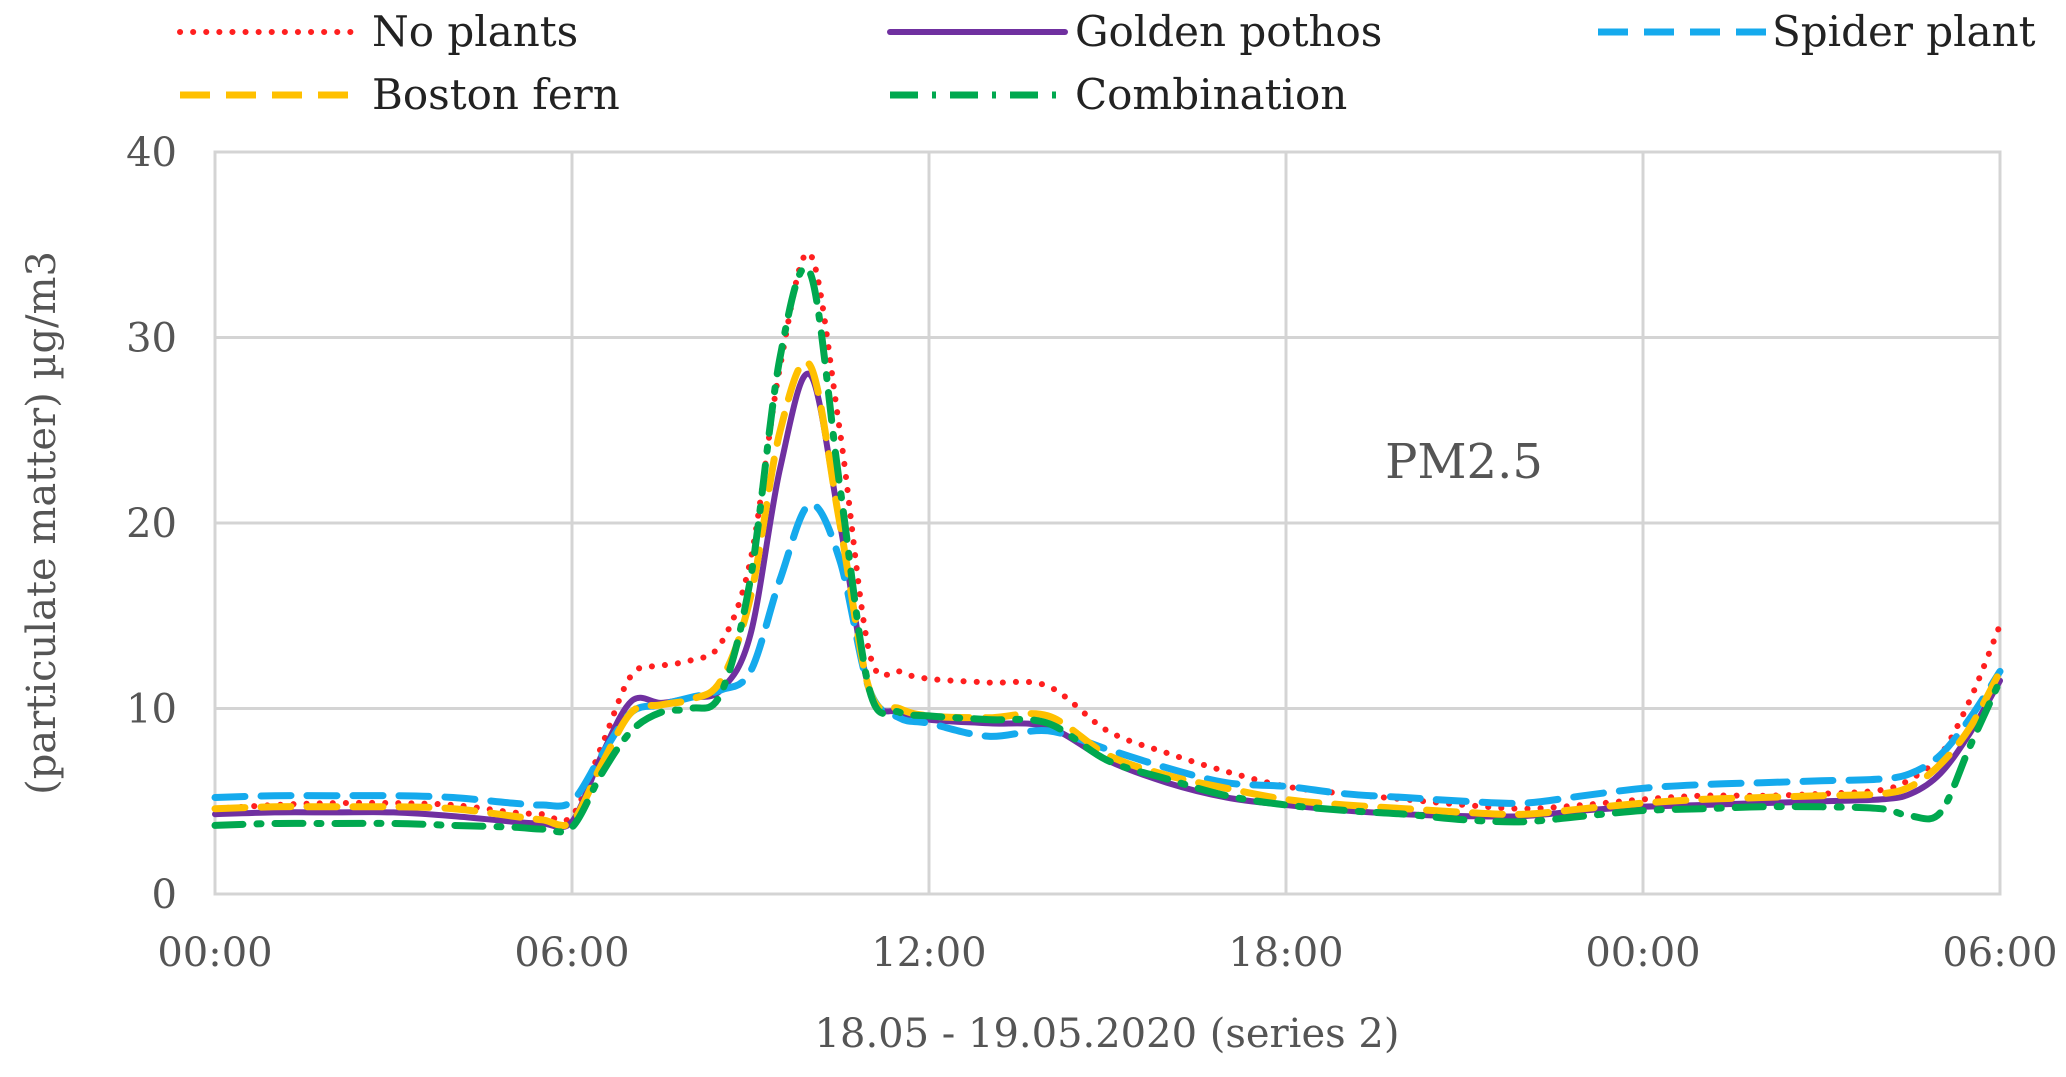 The width and height of the screenshot is (2066, 1077). Describe the element at coordinates (496, 94) in the screenshot. I see `legend-label-boston-fern: Boston fern` at that location.